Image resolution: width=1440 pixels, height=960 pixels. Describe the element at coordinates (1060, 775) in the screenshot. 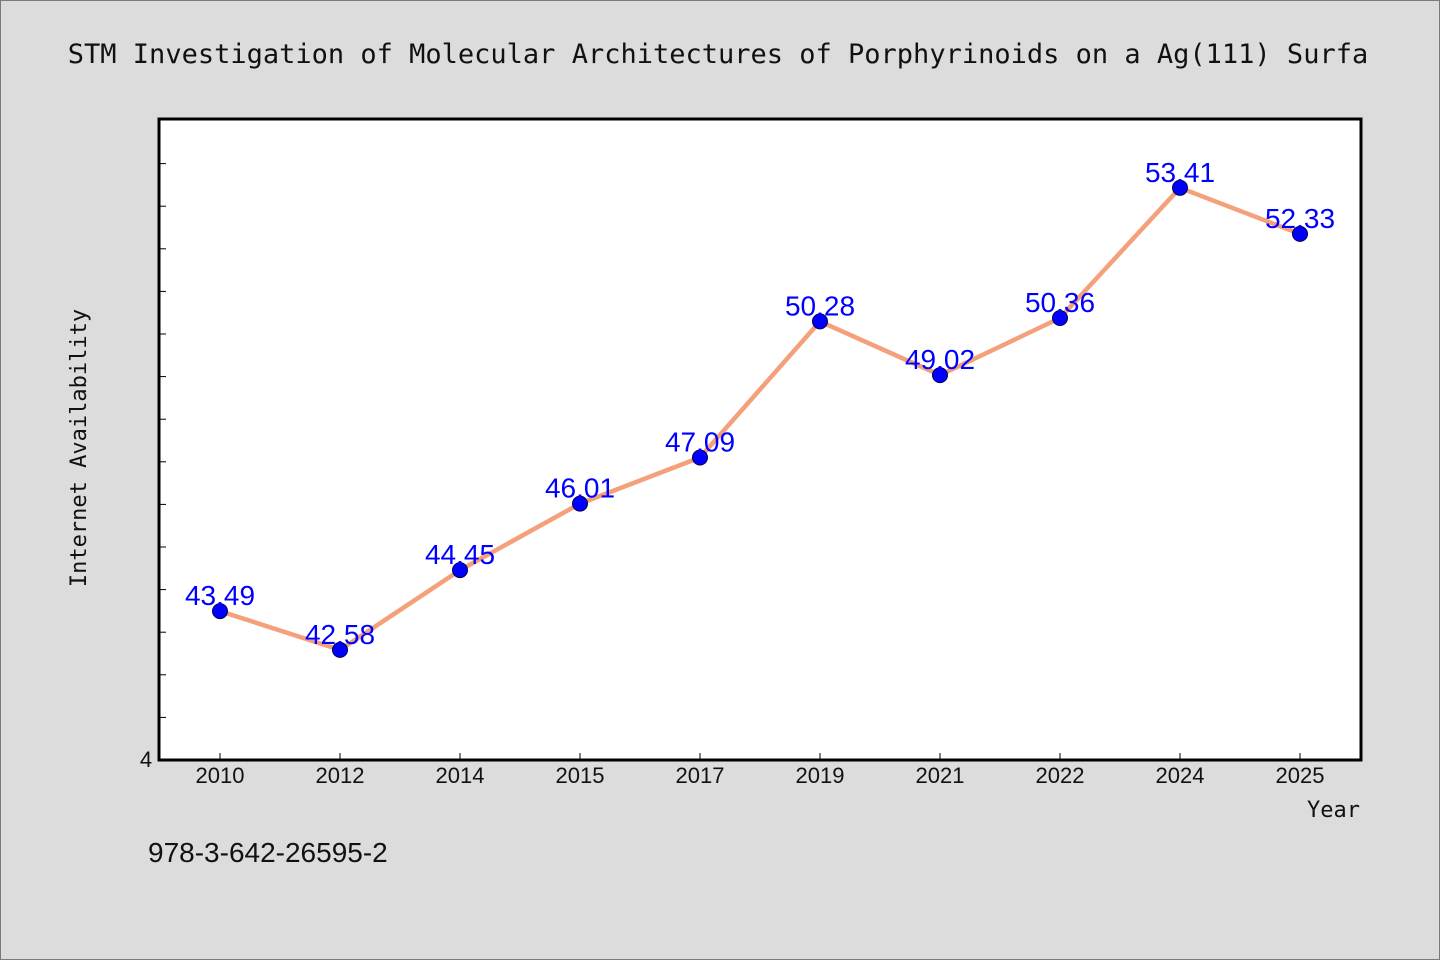

I see `x-tick-label: 2022` at that location.